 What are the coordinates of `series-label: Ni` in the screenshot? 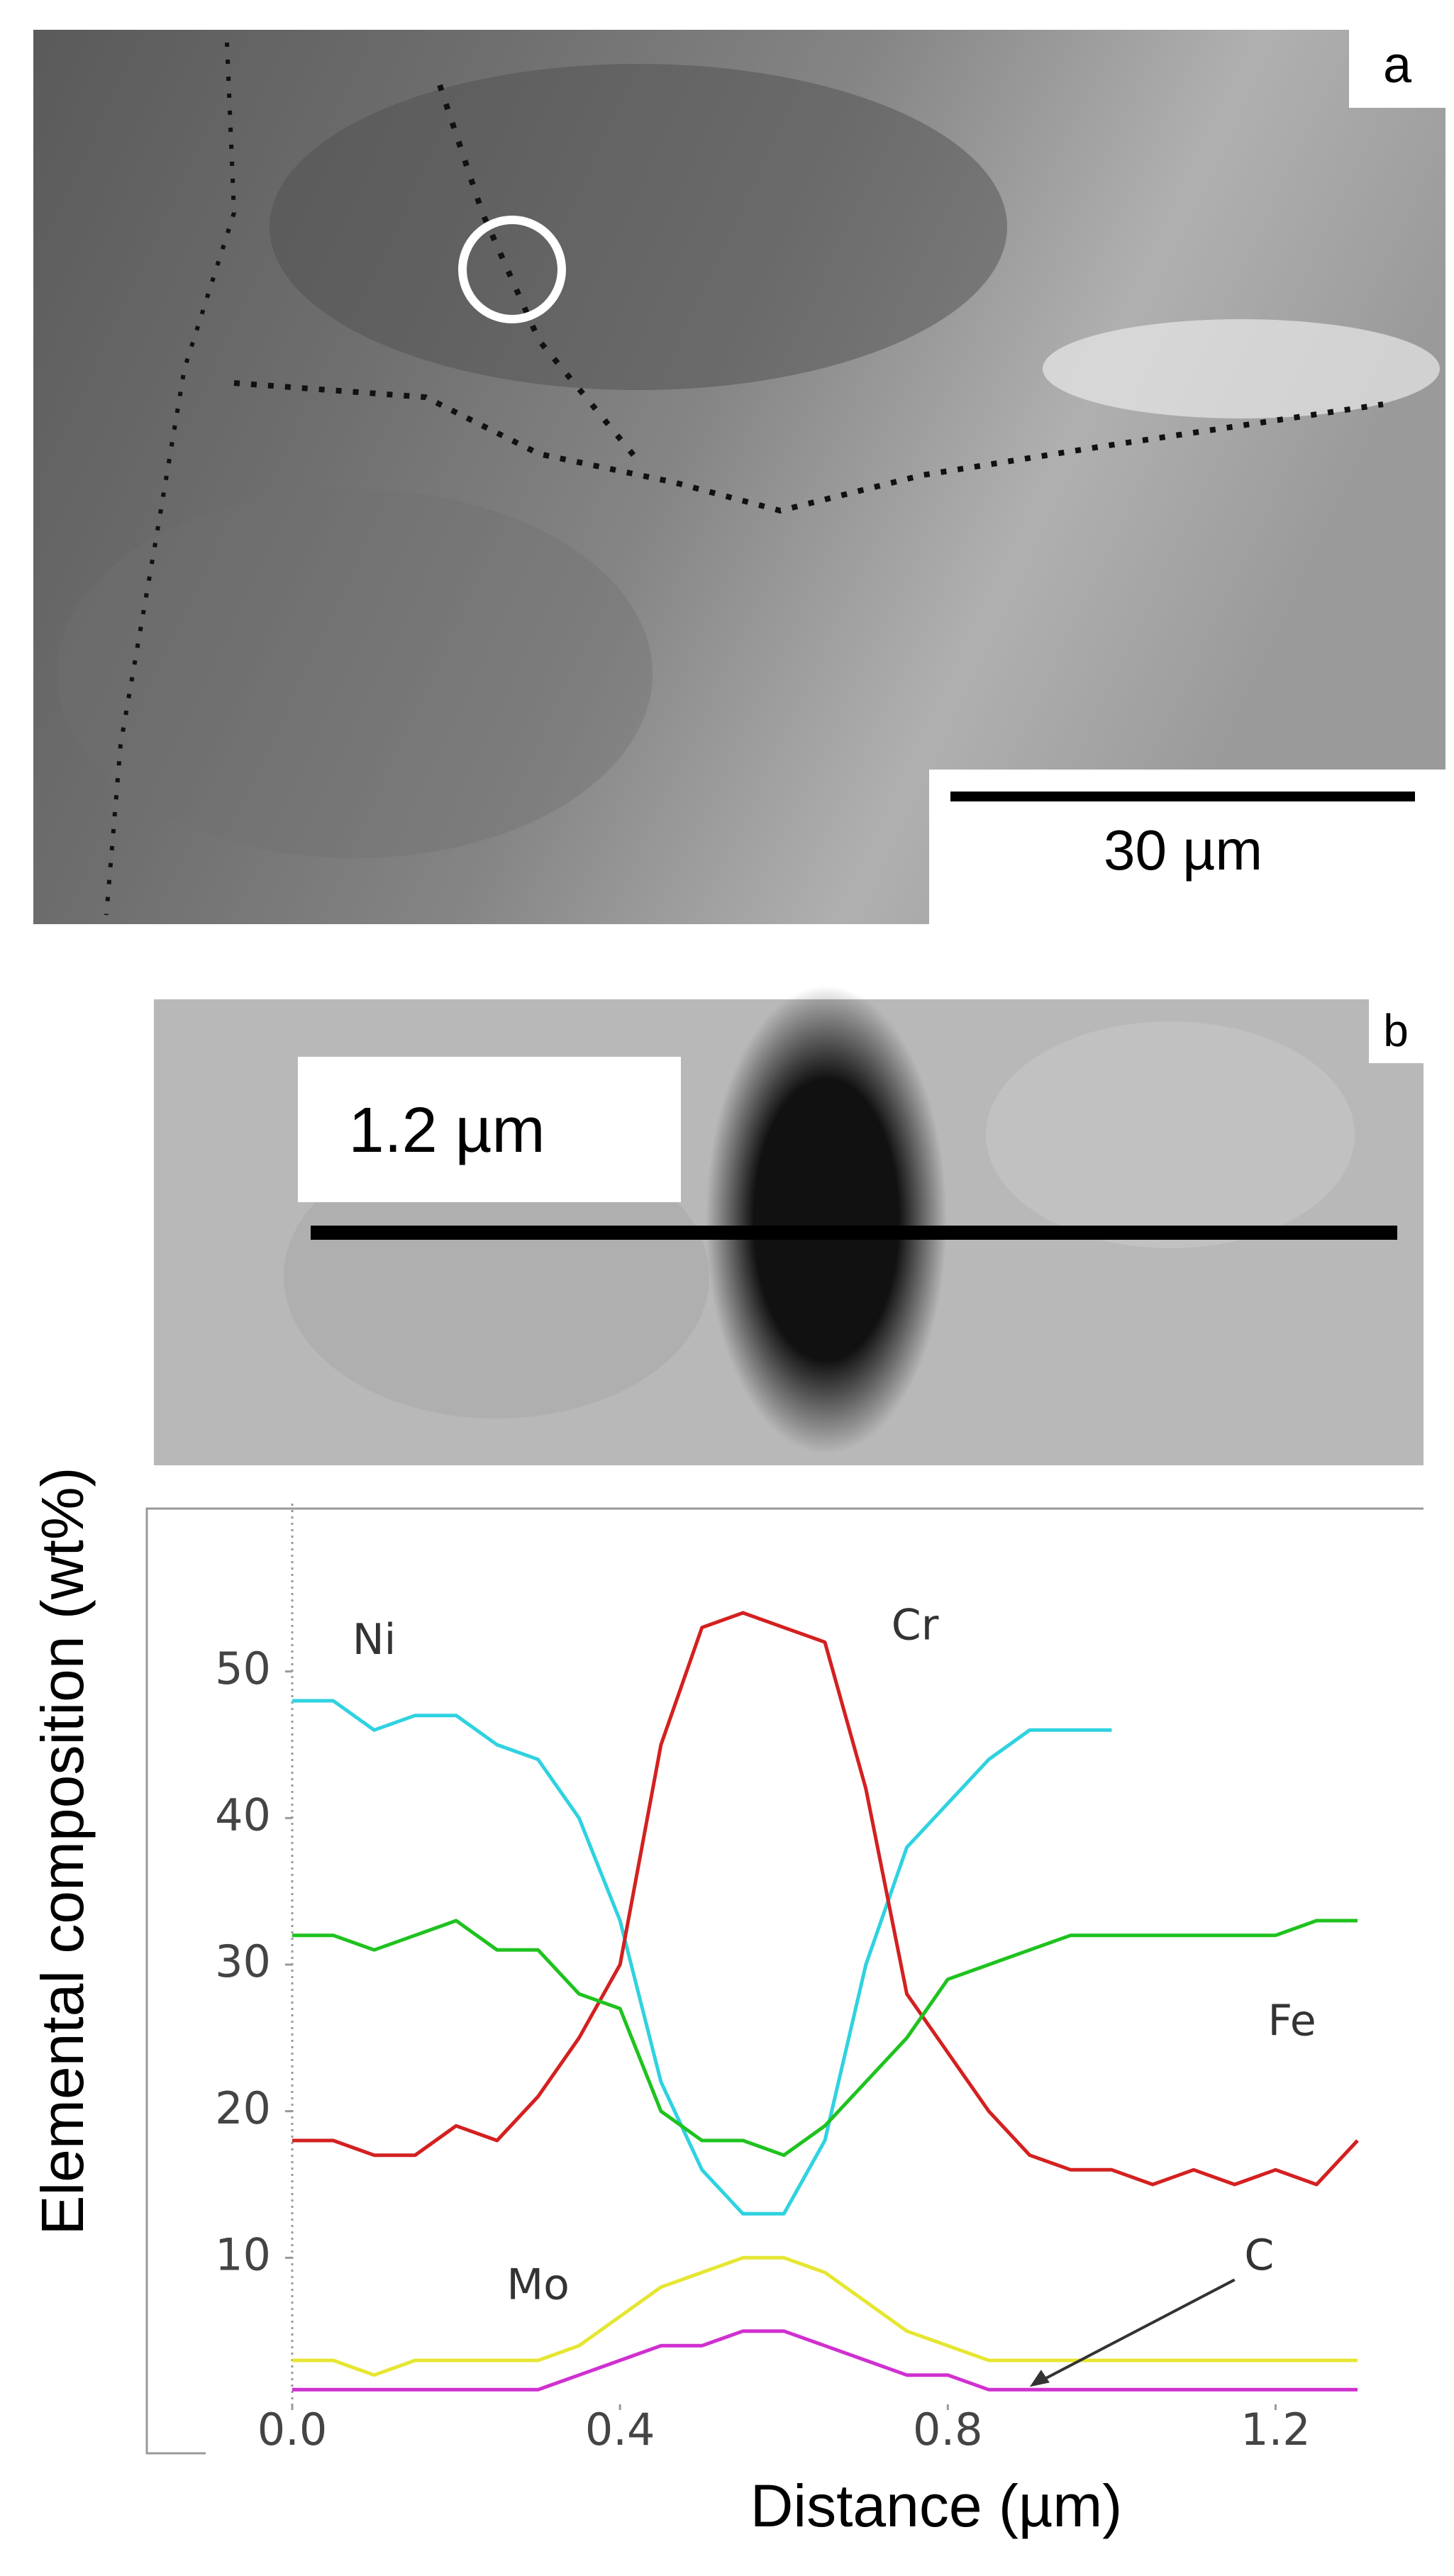 It's located at (374, 1640).